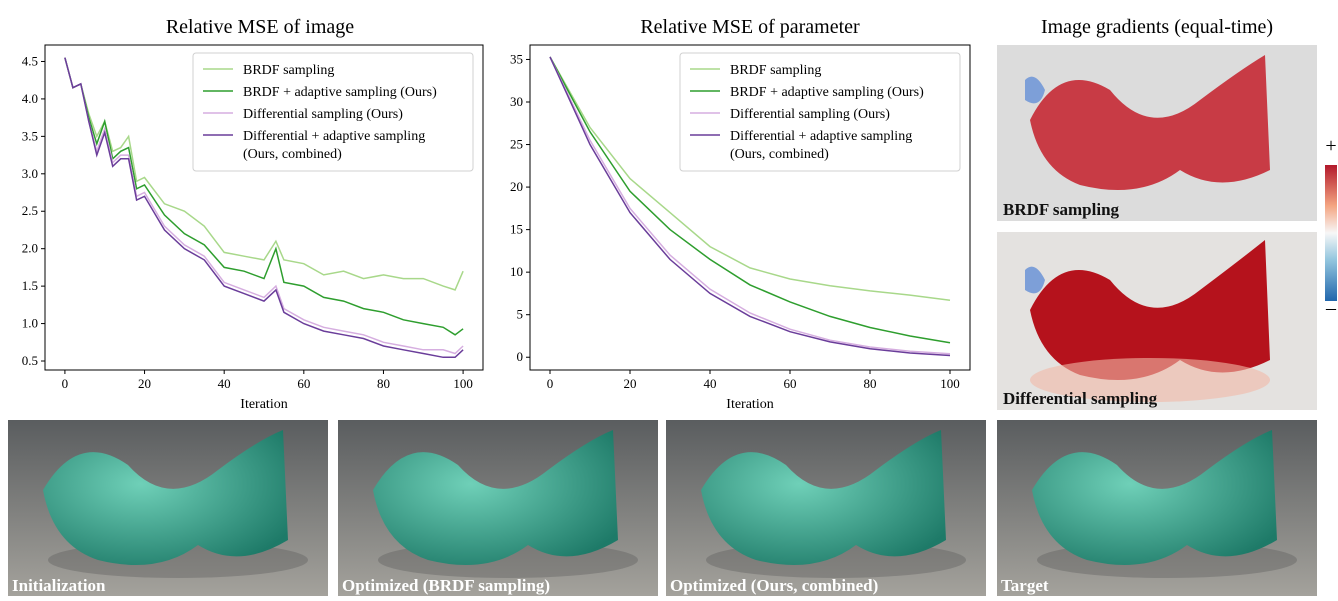  Describe the element at coordinates (30, 285) in the screenshot. I see `y-tick-label: 1.5` at that location.